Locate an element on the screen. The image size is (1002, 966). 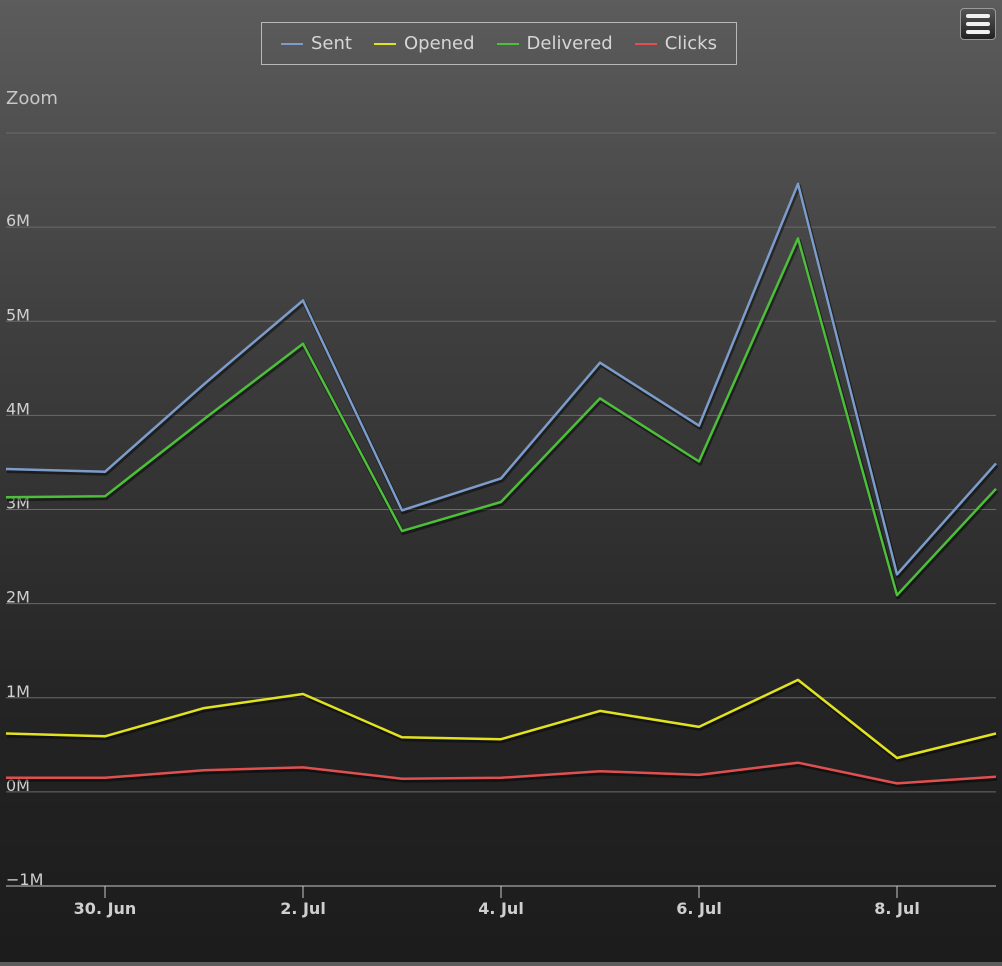
series-line-opened is located at coordinates (501, 719).